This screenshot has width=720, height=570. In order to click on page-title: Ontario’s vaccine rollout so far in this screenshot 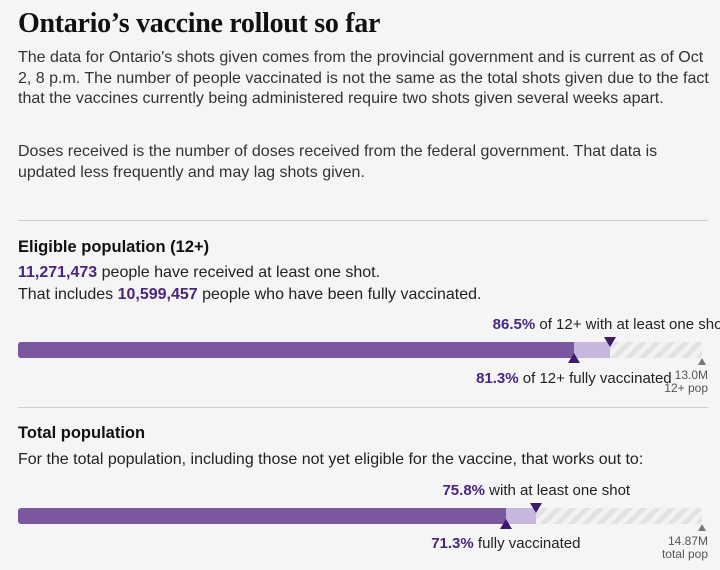, I will do `click(199, 23)`.